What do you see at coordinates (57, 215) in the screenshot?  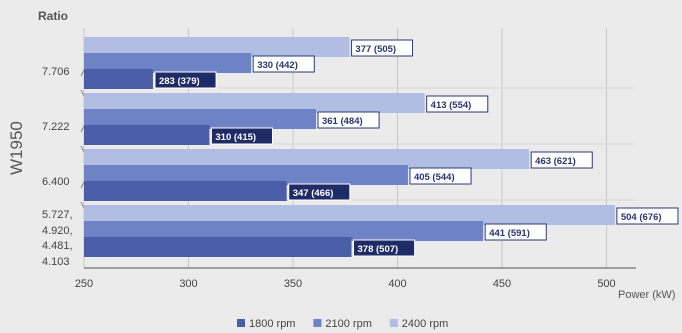 I see `category-label: 5.727,` at bounding box center [57, 215].